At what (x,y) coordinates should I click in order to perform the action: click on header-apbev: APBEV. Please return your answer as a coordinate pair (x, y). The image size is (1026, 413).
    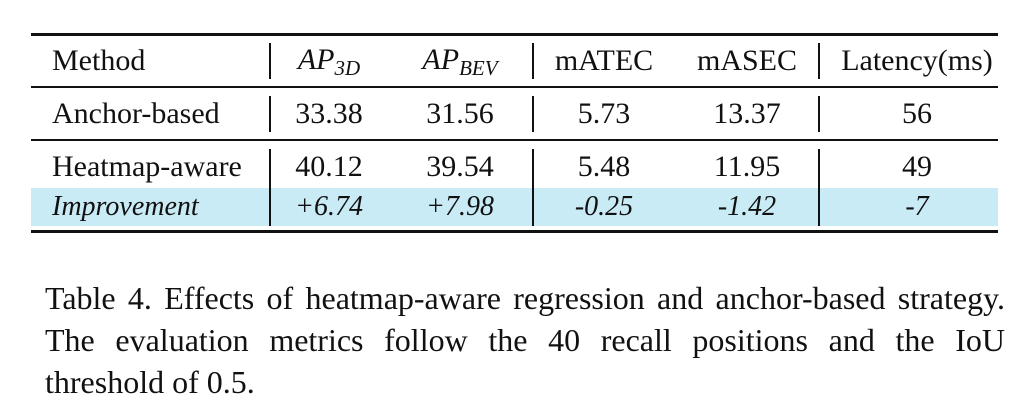
    Looking at the image, I should click on (459, 62).